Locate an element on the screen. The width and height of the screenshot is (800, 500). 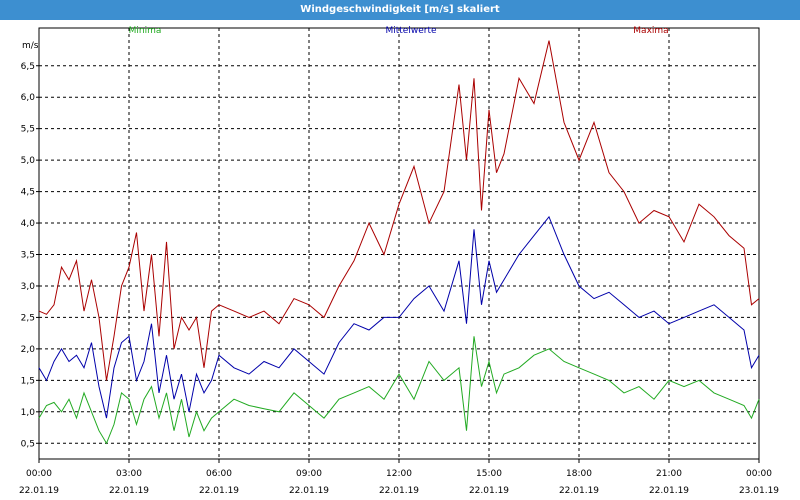
y-tick-label: 5,0 is located at coordinates (28, 161).